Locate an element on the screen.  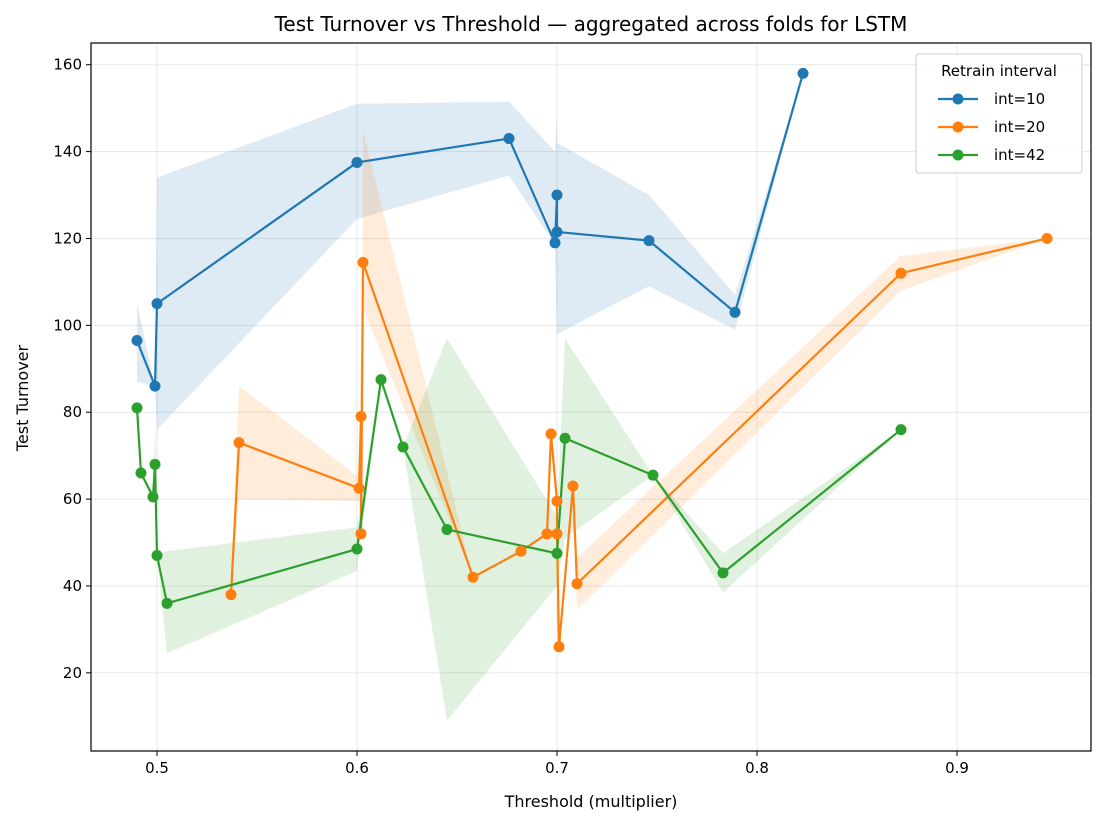
legend-box is located at coordinates (999, 113).